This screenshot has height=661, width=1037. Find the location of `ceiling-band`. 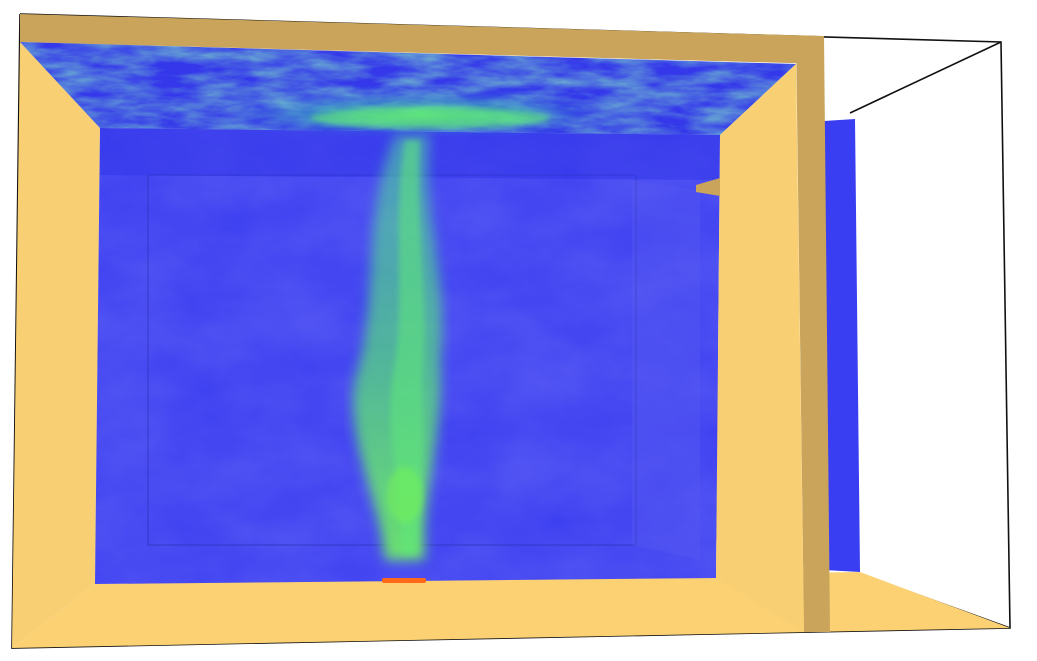

ceiling-band is located at coordinates (422, 39).